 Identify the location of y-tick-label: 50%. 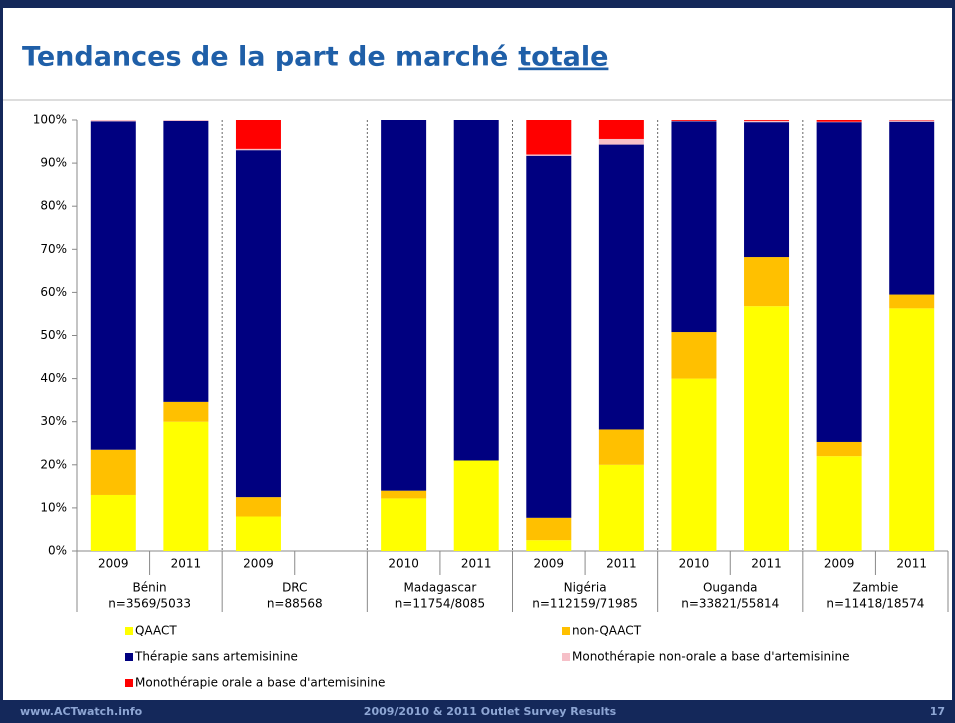
(53, 335).